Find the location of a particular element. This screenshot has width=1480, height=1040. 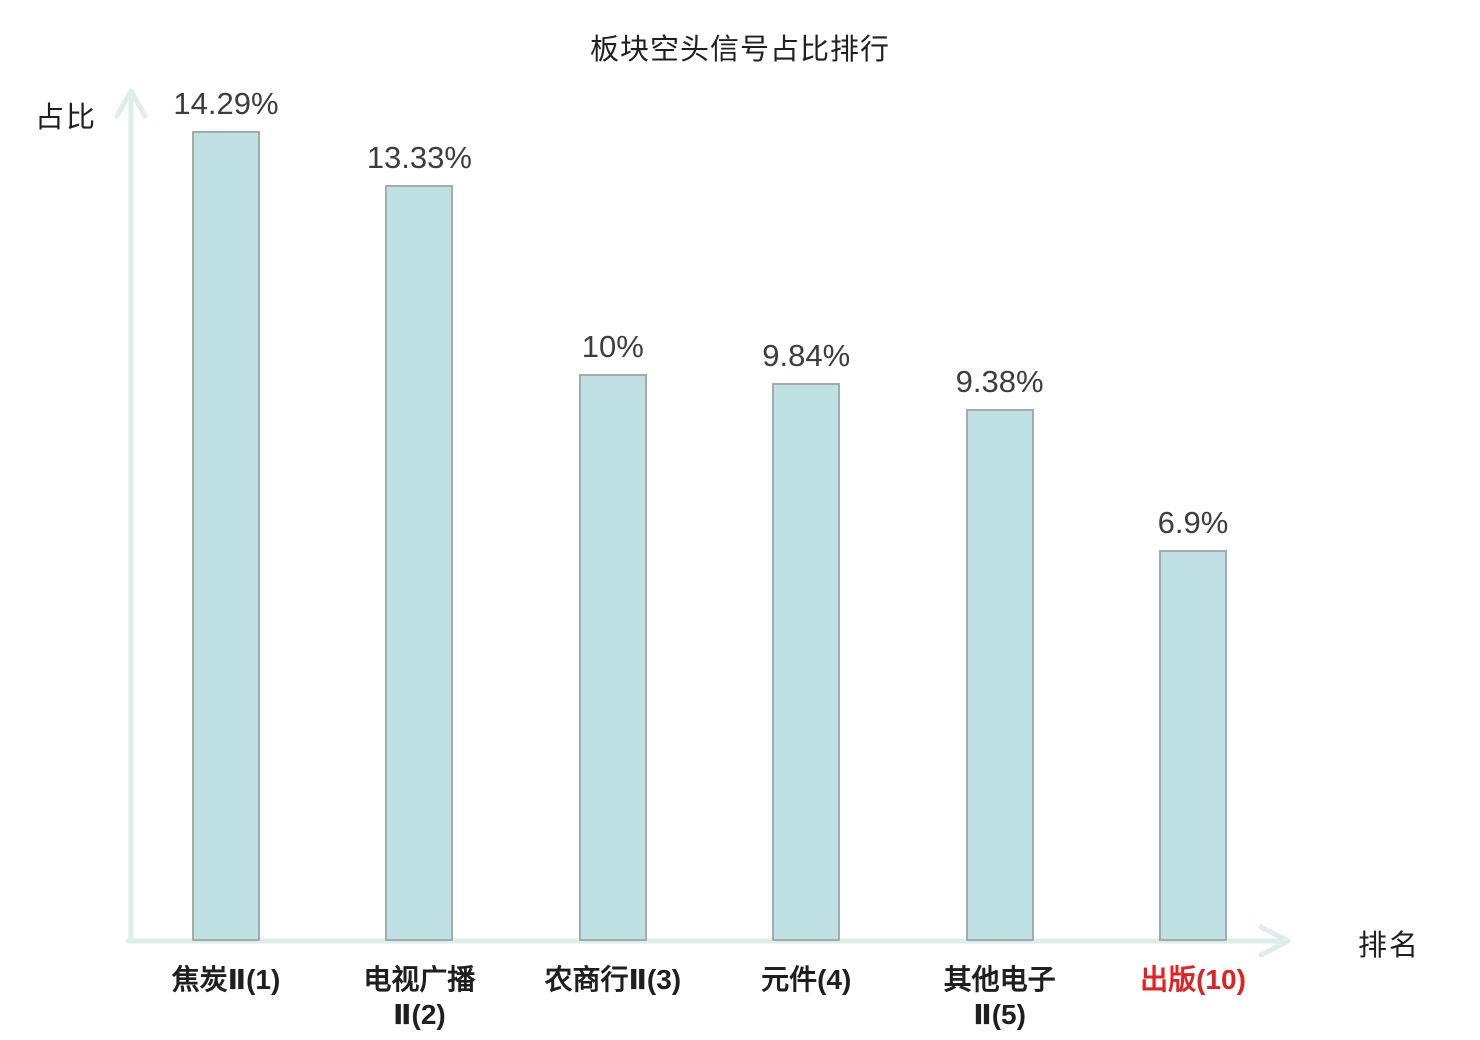

bar-category-label: 出版(10) is located at coordinates (1193, 979).